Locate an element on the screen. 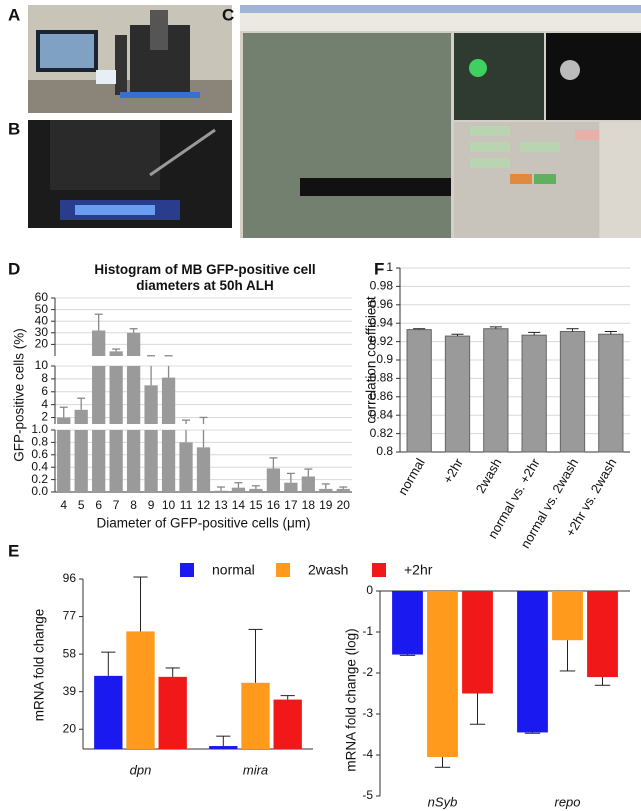  y-tick-label: 0.92 is located at coordinates (382, 341).